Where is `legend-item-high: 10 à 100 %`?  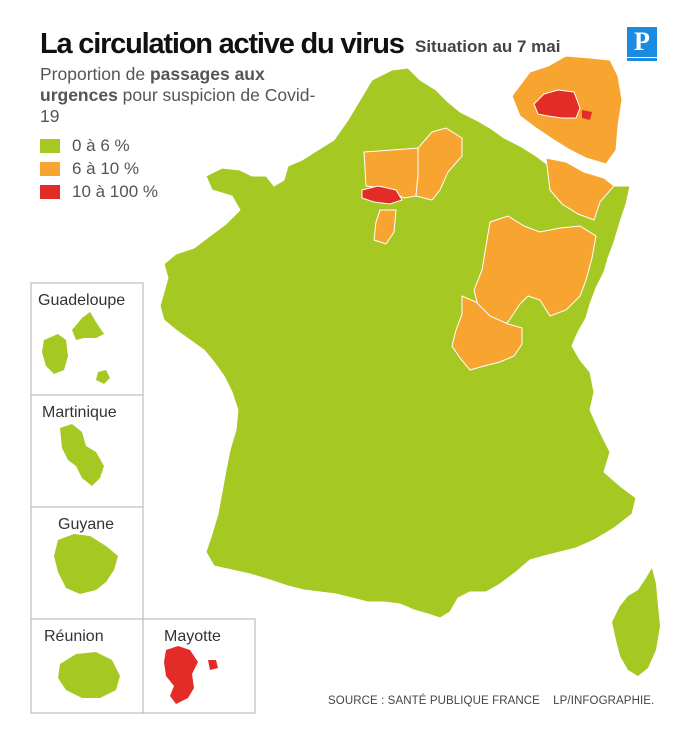
legend-item-high: 10 à 100 % is located at coordinates (99, 191).